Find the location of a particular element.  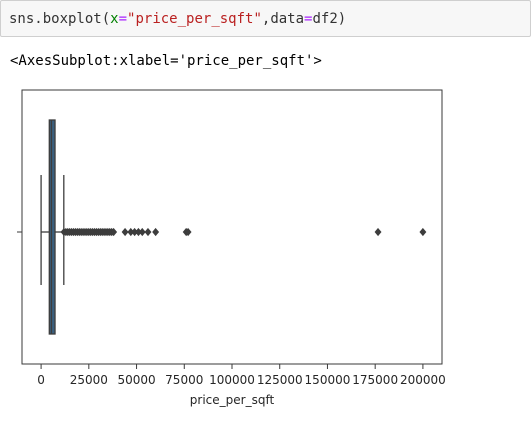

x-tick-label: 50000 is located at coordinates (136, 380).